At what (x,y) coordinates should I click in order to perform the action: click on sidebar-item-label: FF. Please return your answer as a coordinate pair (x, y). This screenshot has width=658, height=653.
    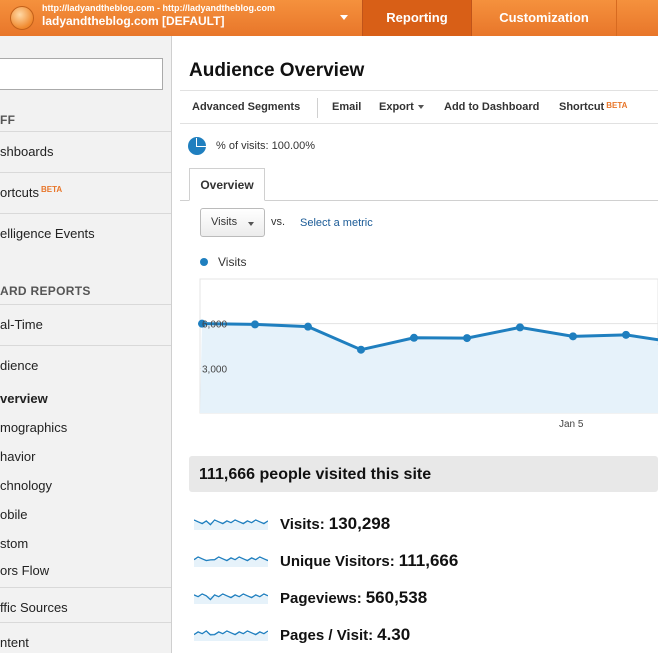
    Looking at the image, I should click on (8, 120).